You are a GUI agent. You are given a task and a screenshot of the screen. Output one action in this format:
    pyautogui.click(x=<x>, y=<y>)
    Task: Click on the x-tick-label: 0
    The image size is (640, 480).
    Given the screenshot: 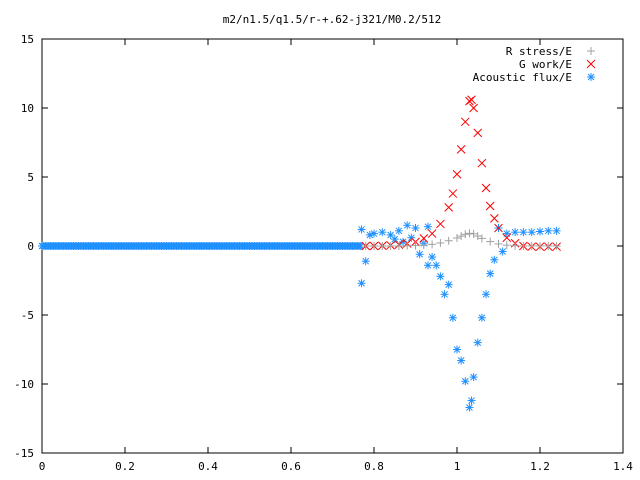 What is the action you would take?
    pyautogui.click(x=42, y=466)
    